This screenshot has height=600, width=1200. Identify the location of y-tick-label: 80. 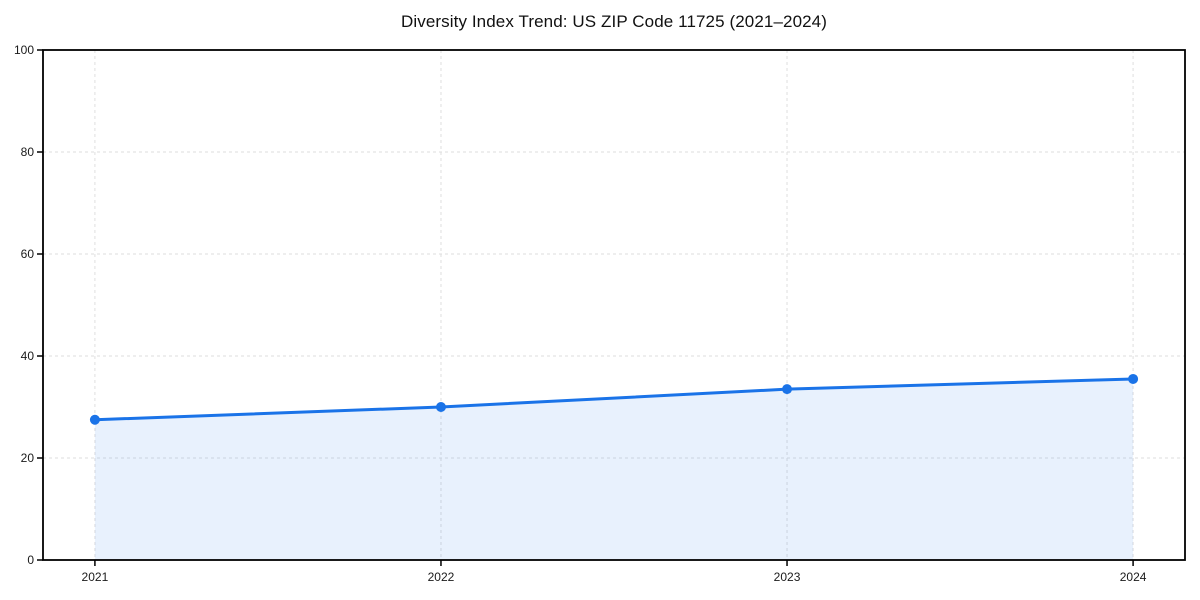
(28, 152).